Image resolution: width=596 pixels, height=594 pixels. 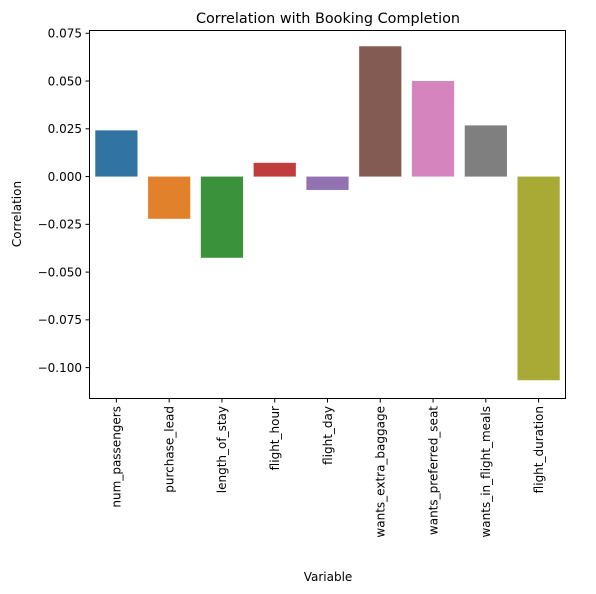 I want to click on y-tick-label: −0.075, so click(x=60, y=320).